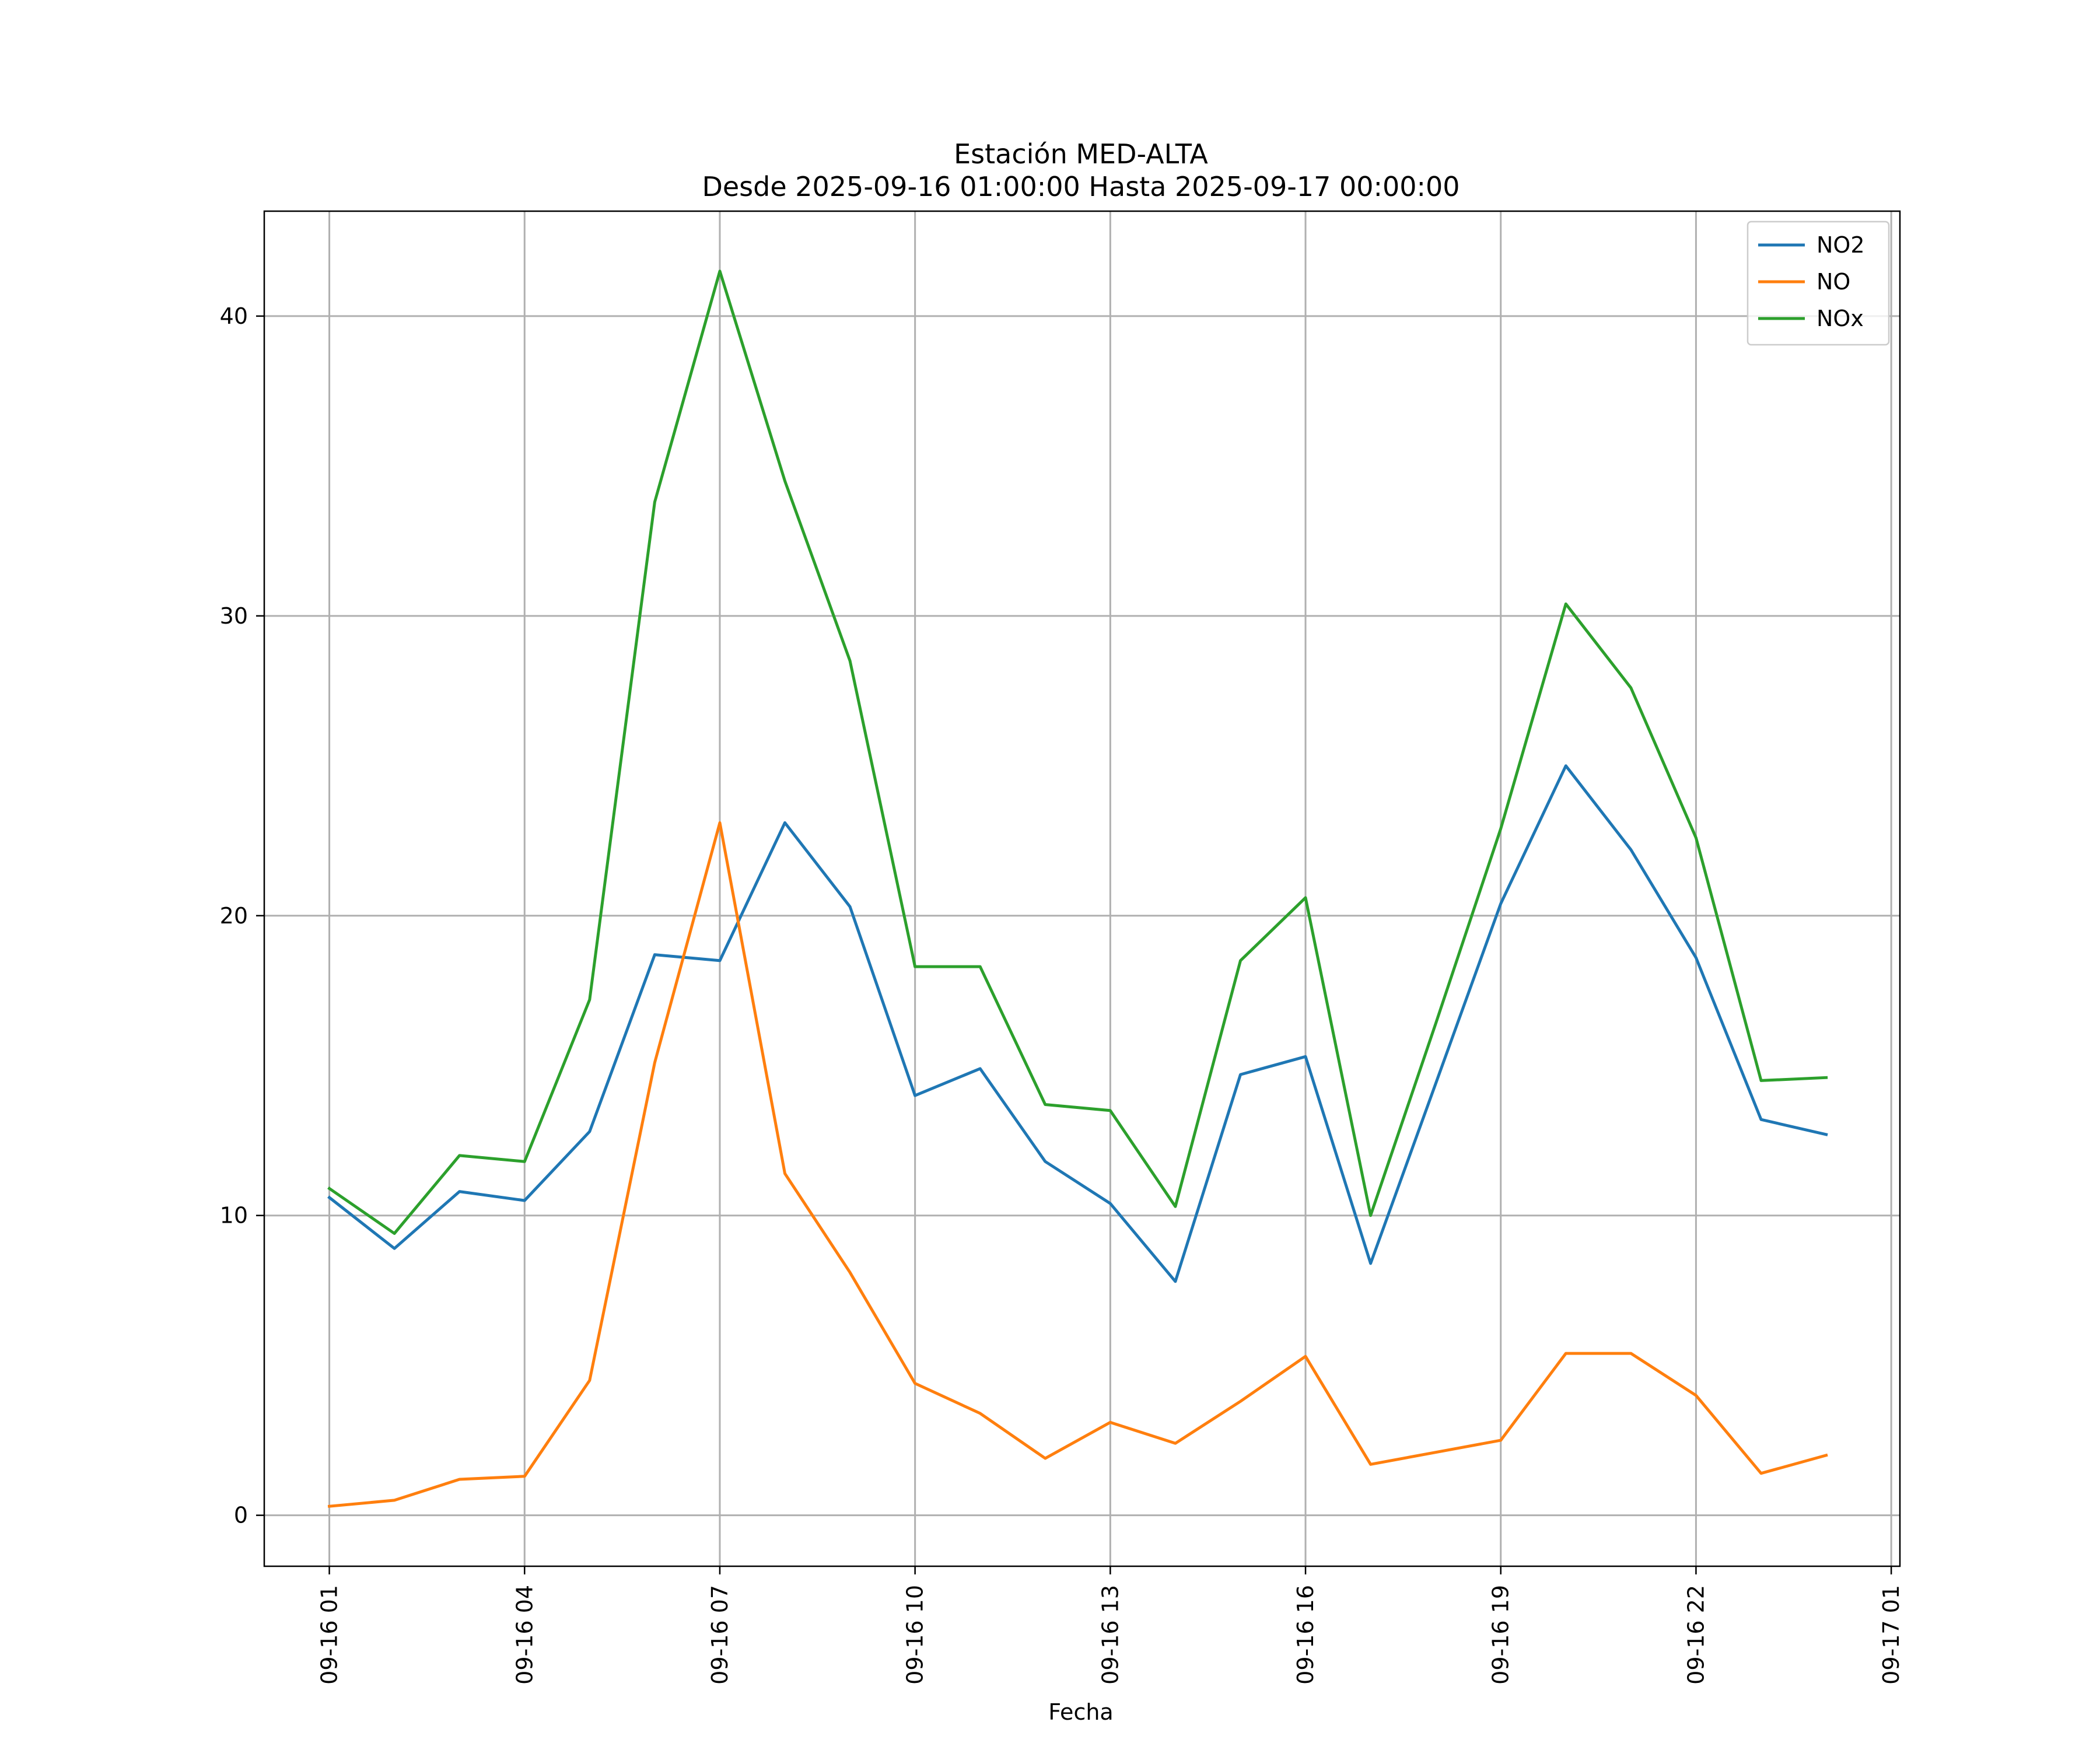 The width and height of the screenshot is (2100, 1750). I want to click on legend-label-no: NO, so click(1833, 282).